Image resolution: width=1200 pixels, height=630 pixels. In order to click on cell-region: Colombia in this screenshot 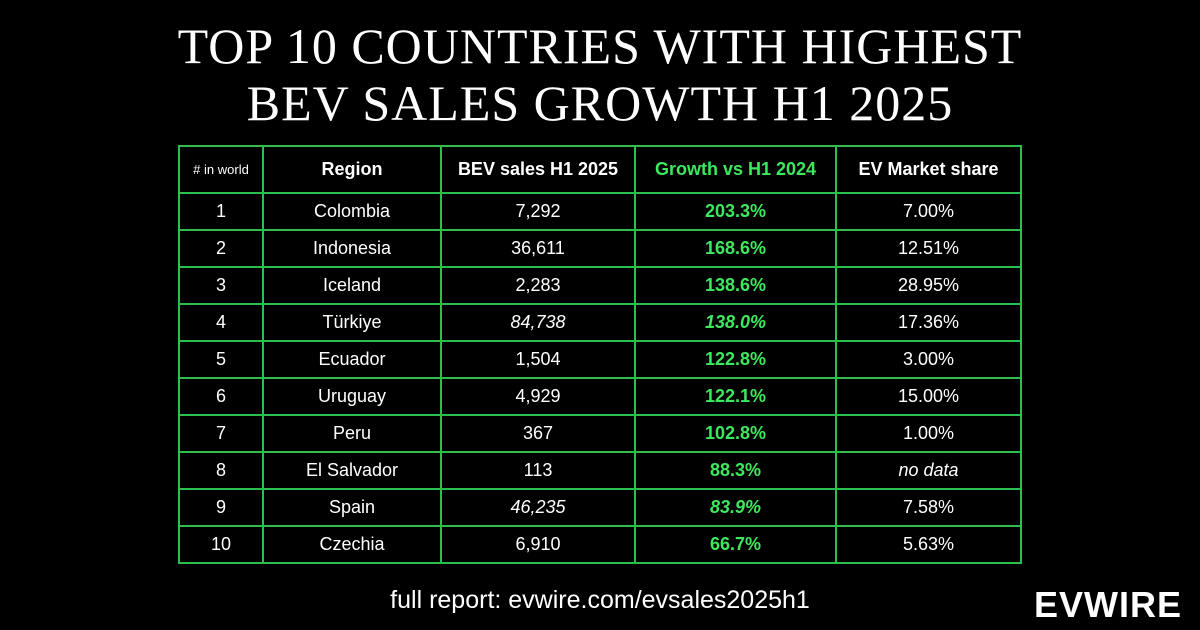, I will do `click(352, 211)`.